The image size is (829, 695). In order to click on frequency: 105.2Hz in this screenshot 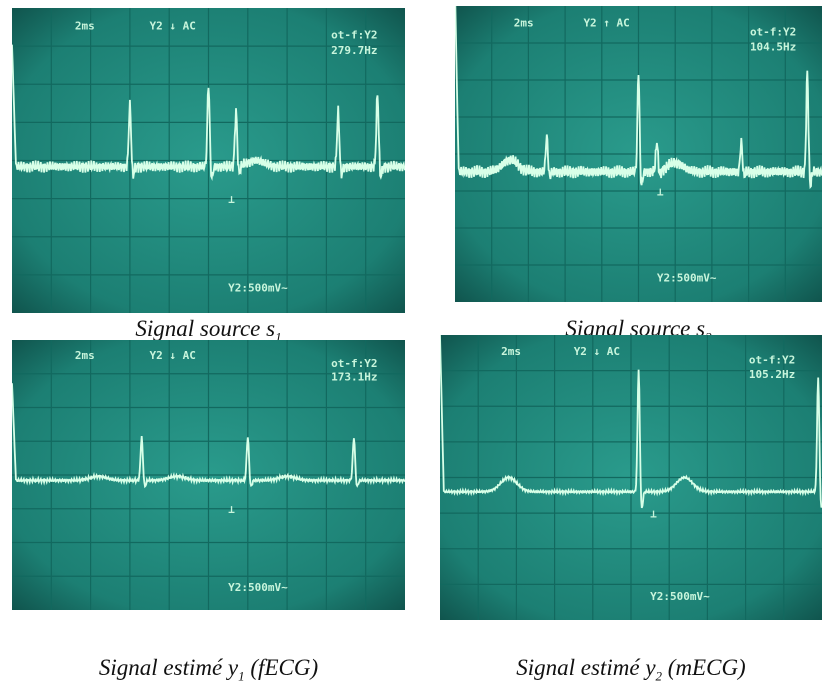, I will do `click(772, 374)`.